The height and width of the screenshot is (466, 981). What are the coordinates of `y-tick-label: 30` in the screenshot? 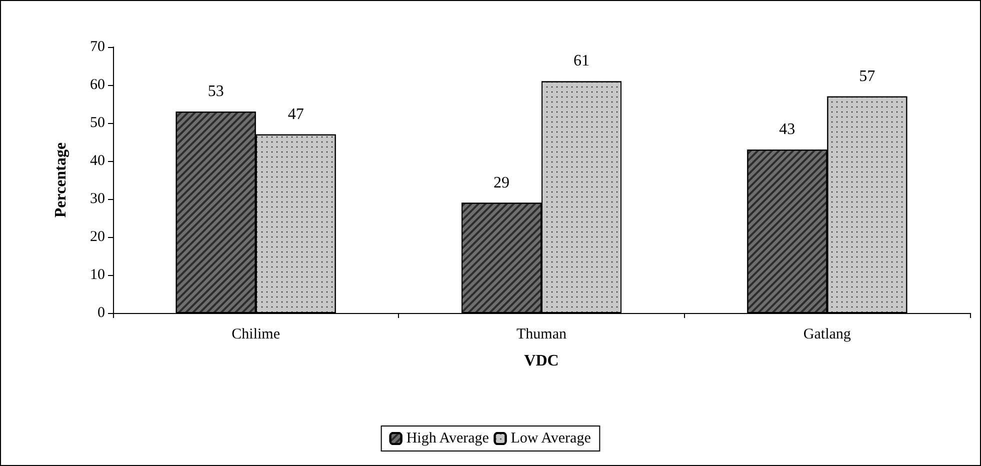 It's located at (97, 199).